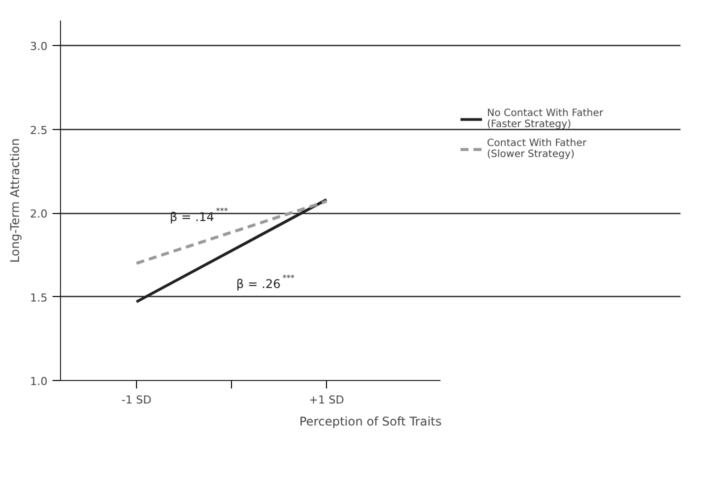 The image size is (724, 496). What do you see at coordinates (536, 149) in the screenshot?
I see `legend-label: Contact With Father (Slower Strategy)` at bounding box center [536, 149].